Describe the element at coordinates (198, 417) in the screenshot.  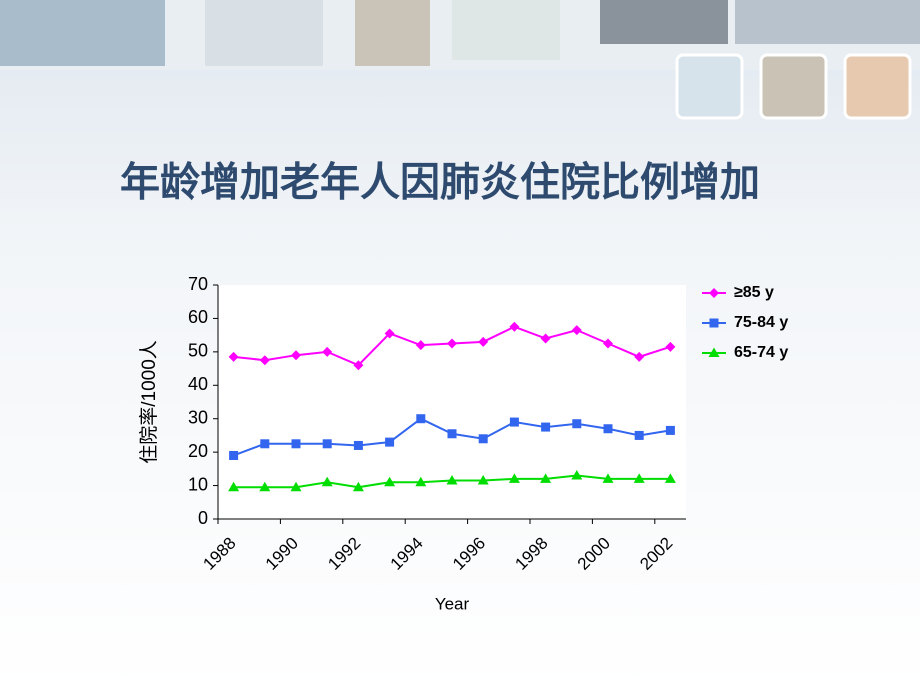
I see `y-tick-label: 30` at that location.